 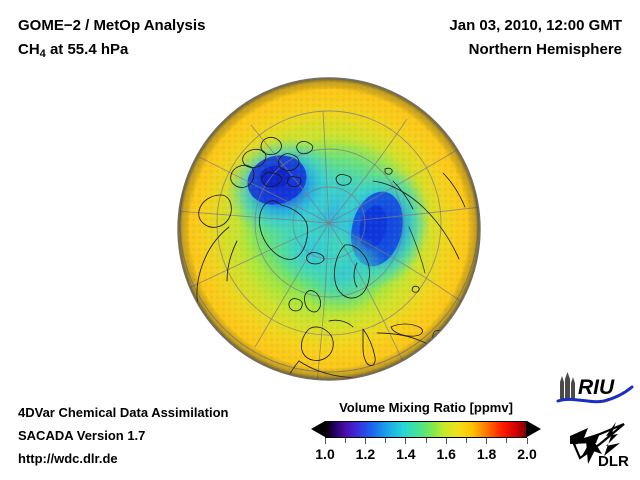 I want to click on colorbar-extend-high-arrow, so click(x=534, y=429).